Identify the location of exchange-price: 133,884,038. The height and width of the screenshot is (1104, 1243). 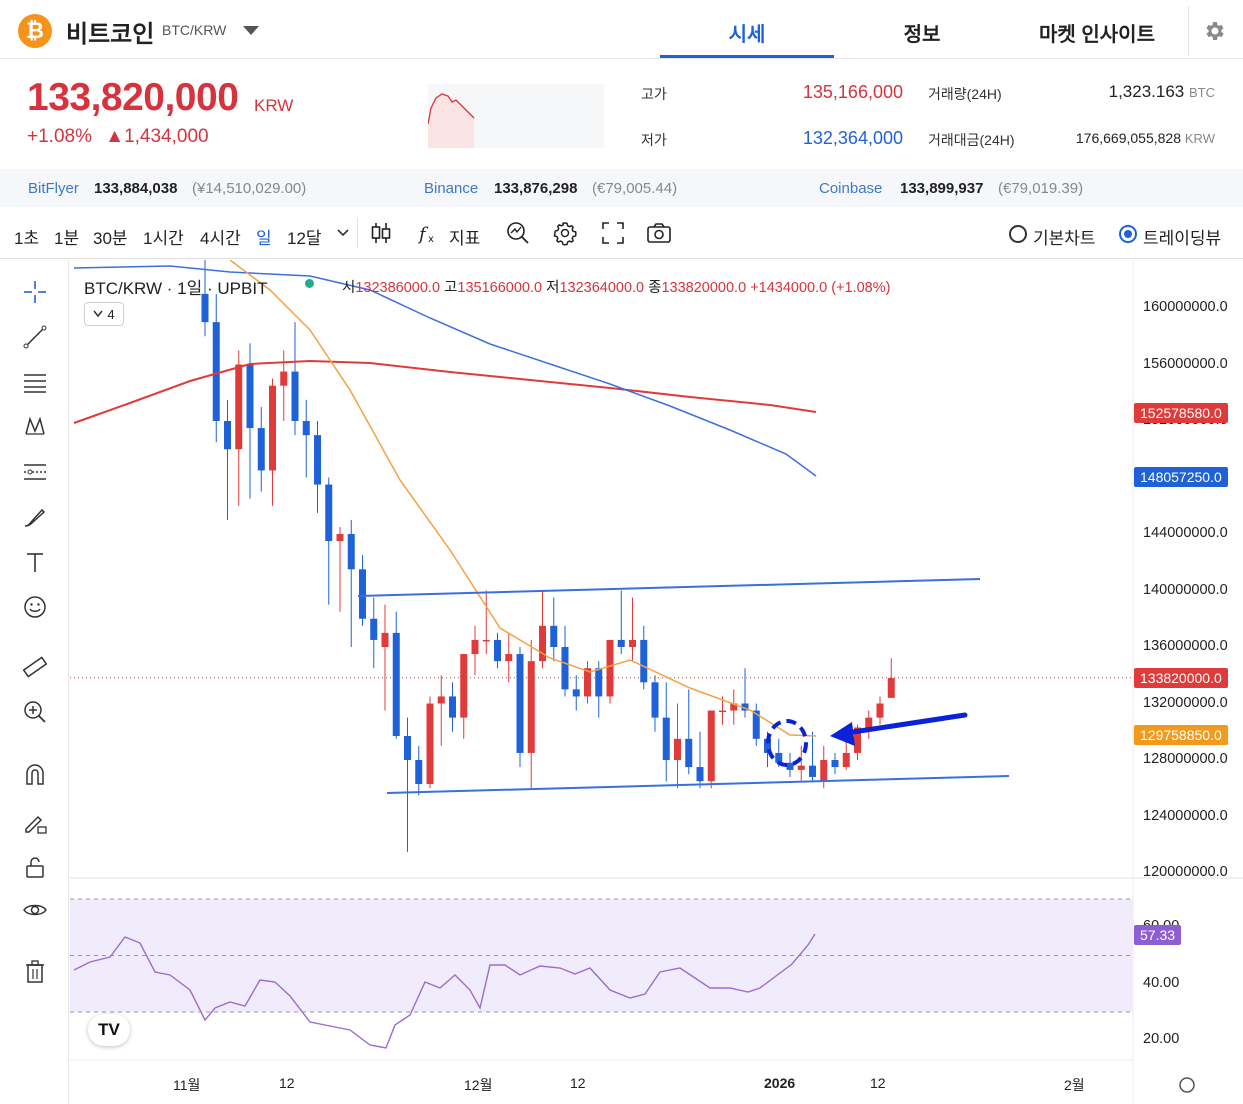
(136, 188).